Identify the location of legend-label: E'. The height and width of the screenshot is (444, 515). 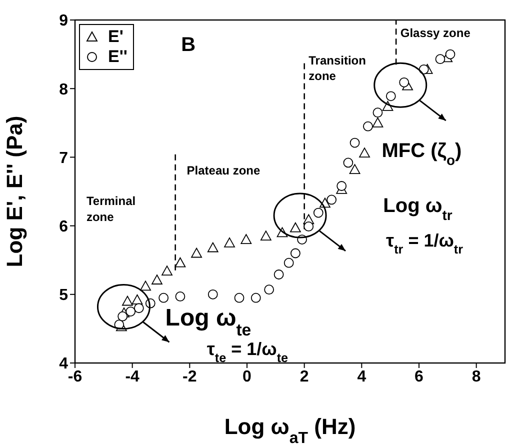
(116, 37).